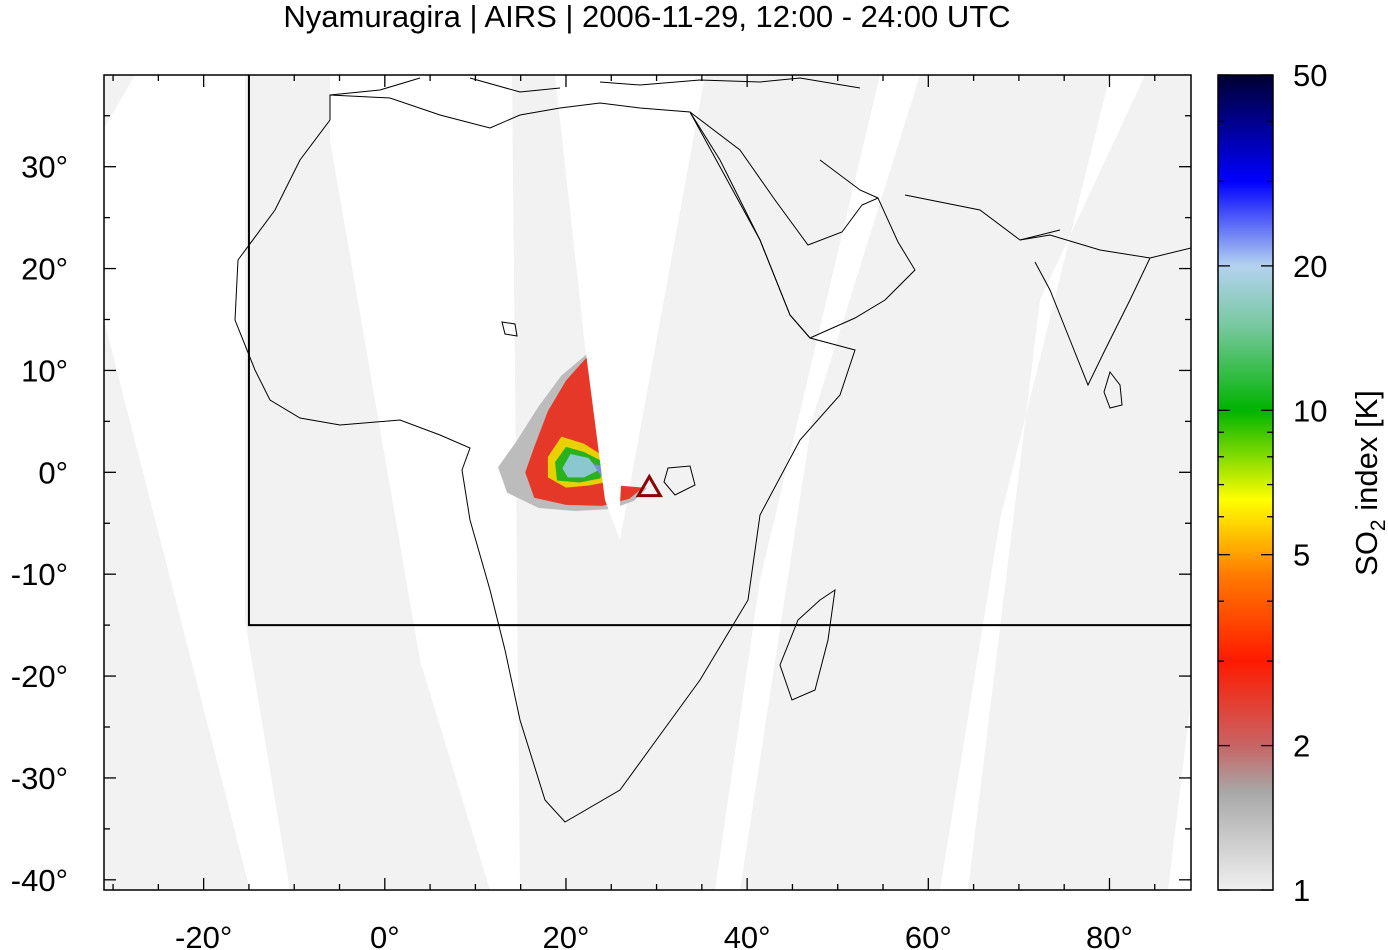 Image resolution: width=1388 pixels, height=950 pixels. Describe the element at coordinates (747, 935) in the screenshot. I see `x-tick-label: 40°` at that location.